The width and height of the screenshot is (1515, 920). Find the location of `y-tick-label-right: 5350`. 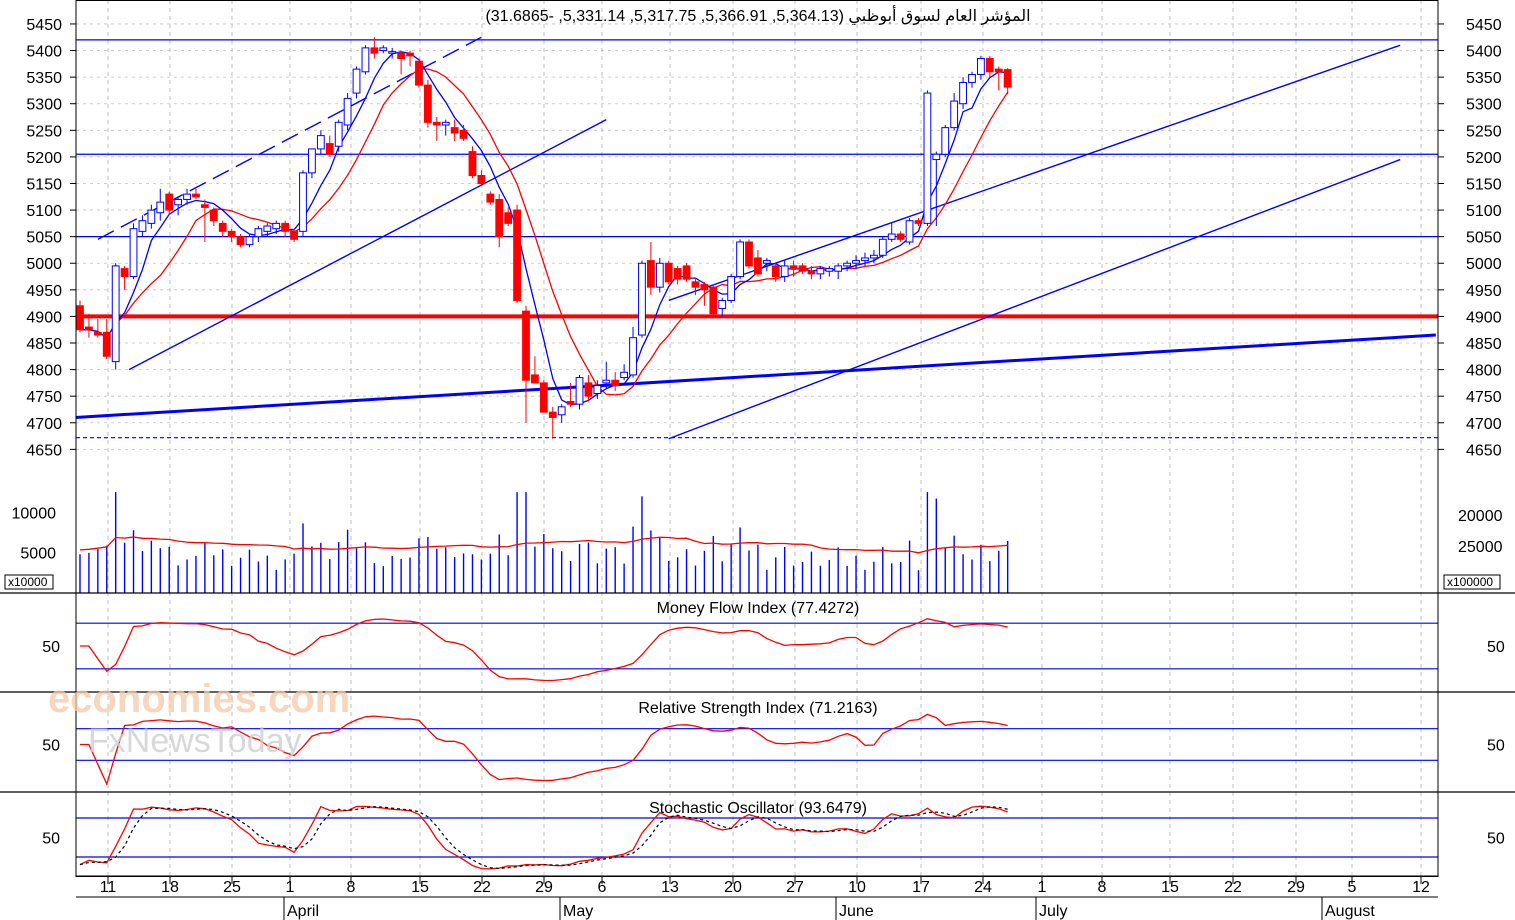

y-tick-label-right: 5350 is located at coordinates (1484, 78).